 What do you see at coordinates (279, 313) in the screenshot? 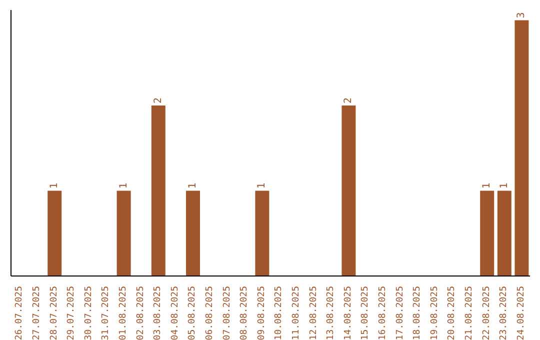
I see `x-tick-label: 10.08.2025` at bounding box center [279, 313].